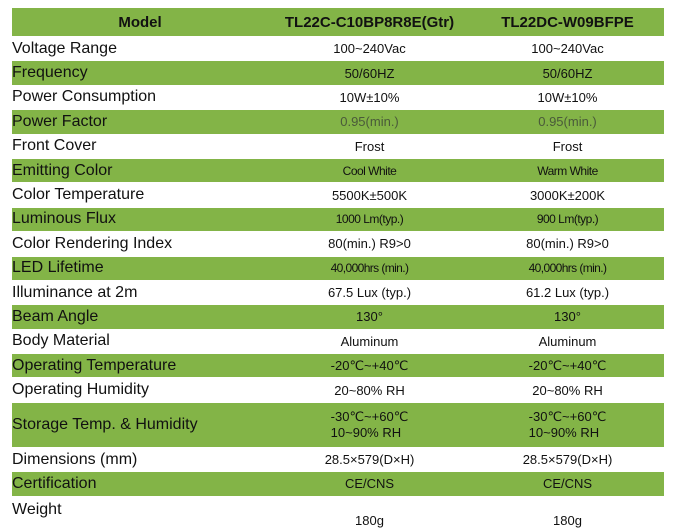 The width and height of the screenshot is (680, 530). What do you see at coordinates (140, 341) in the screenshot?
I see `row-label: Body Material` at bounding box center [140, 341].